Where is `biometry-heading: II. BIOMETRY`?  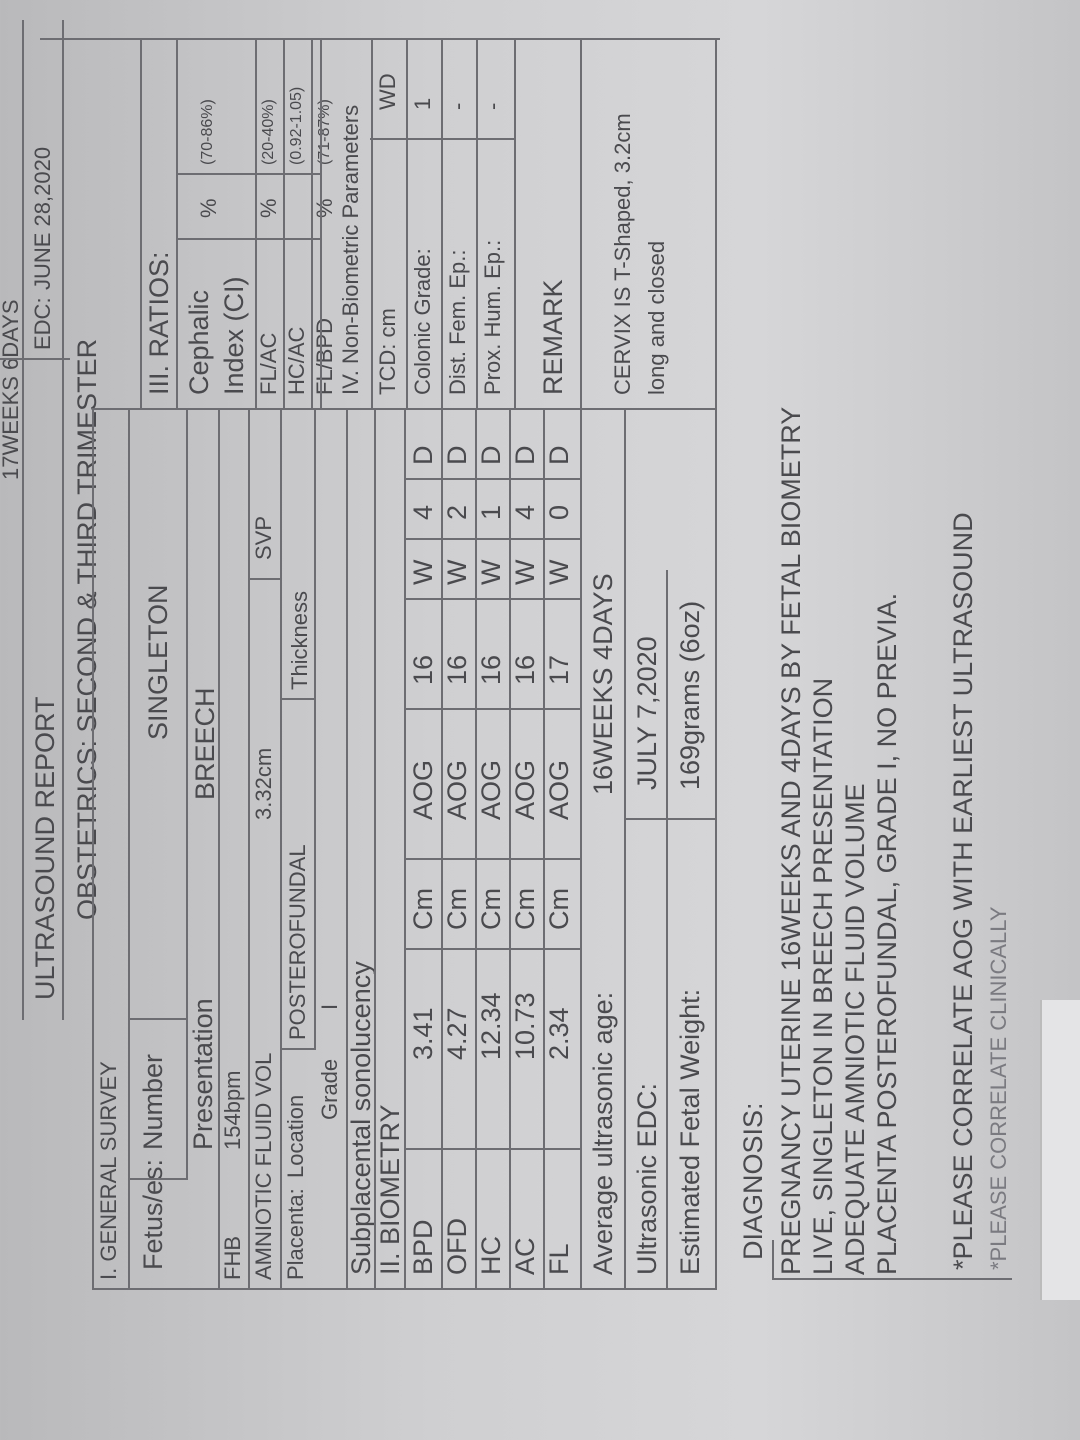
biometry-heading: II. BIOMETRY is located at coordinates (390, 1189).